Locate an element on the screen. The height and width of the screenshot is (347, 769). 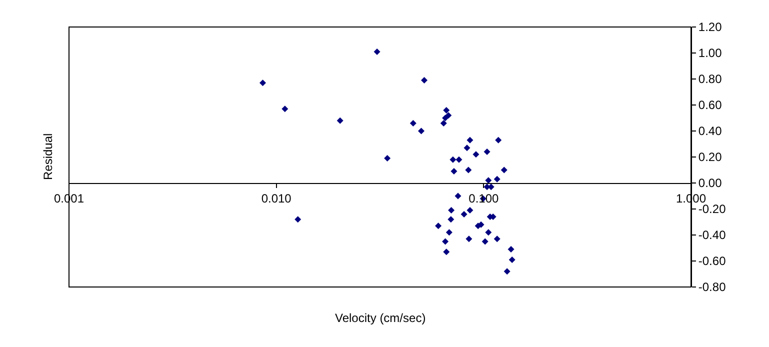
y-tick-label: -0.40 is located at coordinates (712, 235).